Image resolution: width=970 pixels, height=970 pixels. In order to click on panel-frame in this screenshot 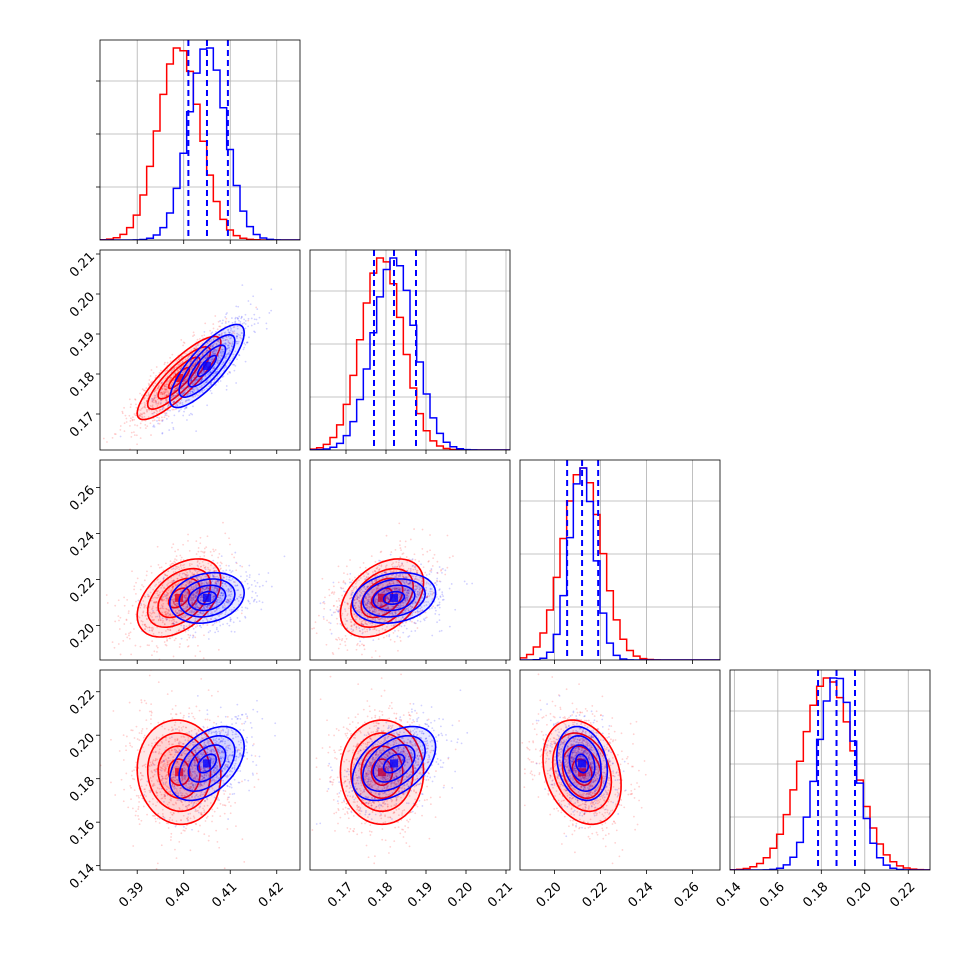, I will do `click(410, 350)`.